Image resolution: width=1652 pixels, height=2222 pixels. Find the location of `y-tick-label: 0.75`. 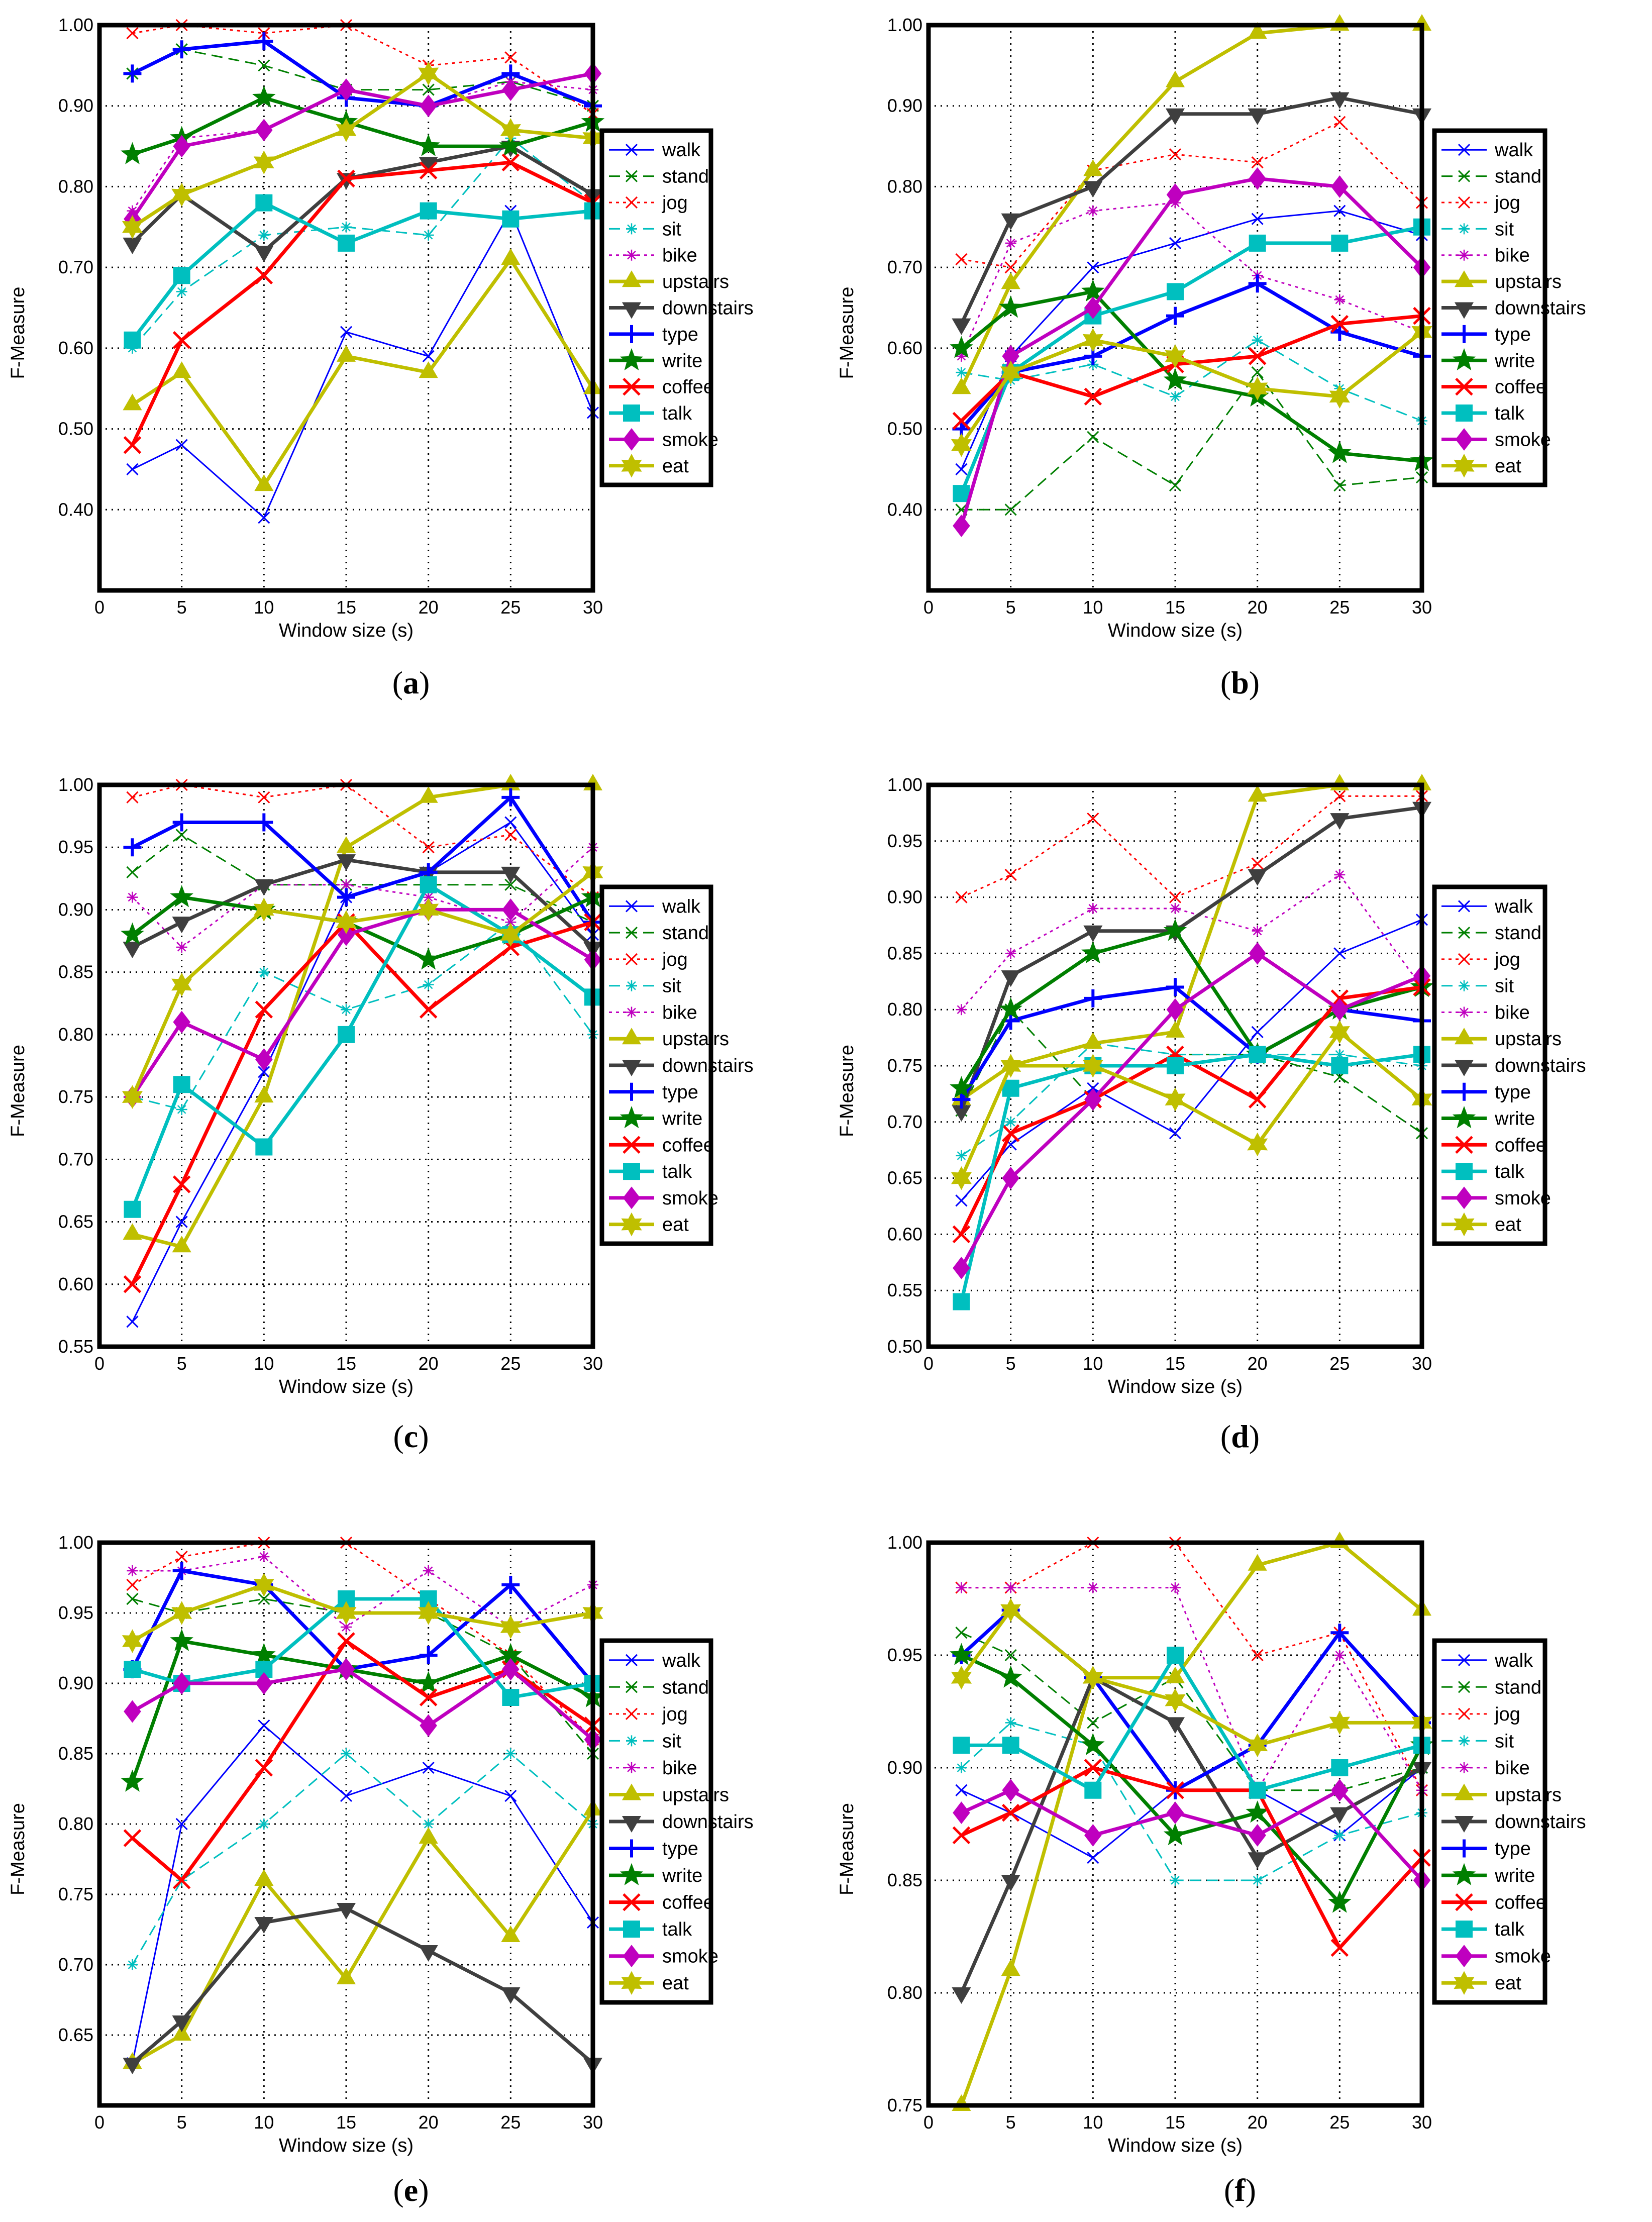

y-tick-label: 0.75 is located at coordinates (904, 2105).